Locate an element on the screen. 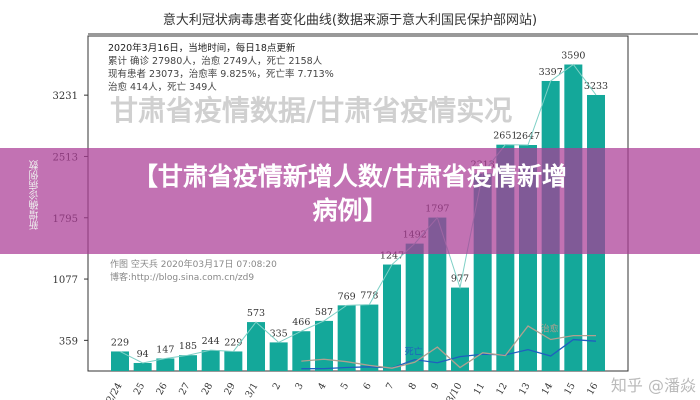 This screenshot has height=400, width=700. y-tick-label: 1077 is located at coordinates (65, 280).